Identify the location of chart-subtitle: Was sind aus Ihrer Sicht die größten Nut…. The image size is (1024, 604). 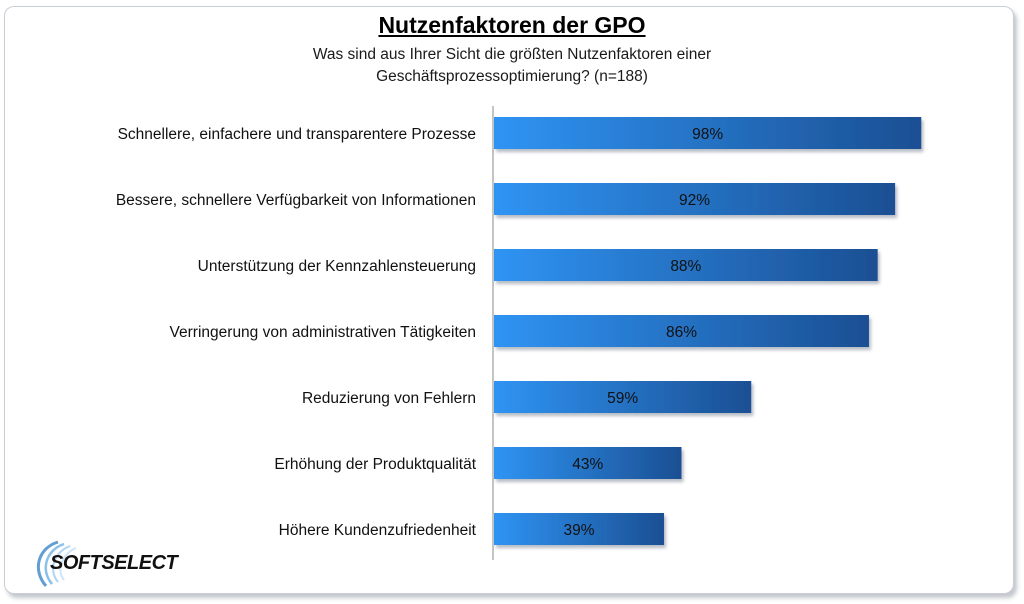
(512, 65).